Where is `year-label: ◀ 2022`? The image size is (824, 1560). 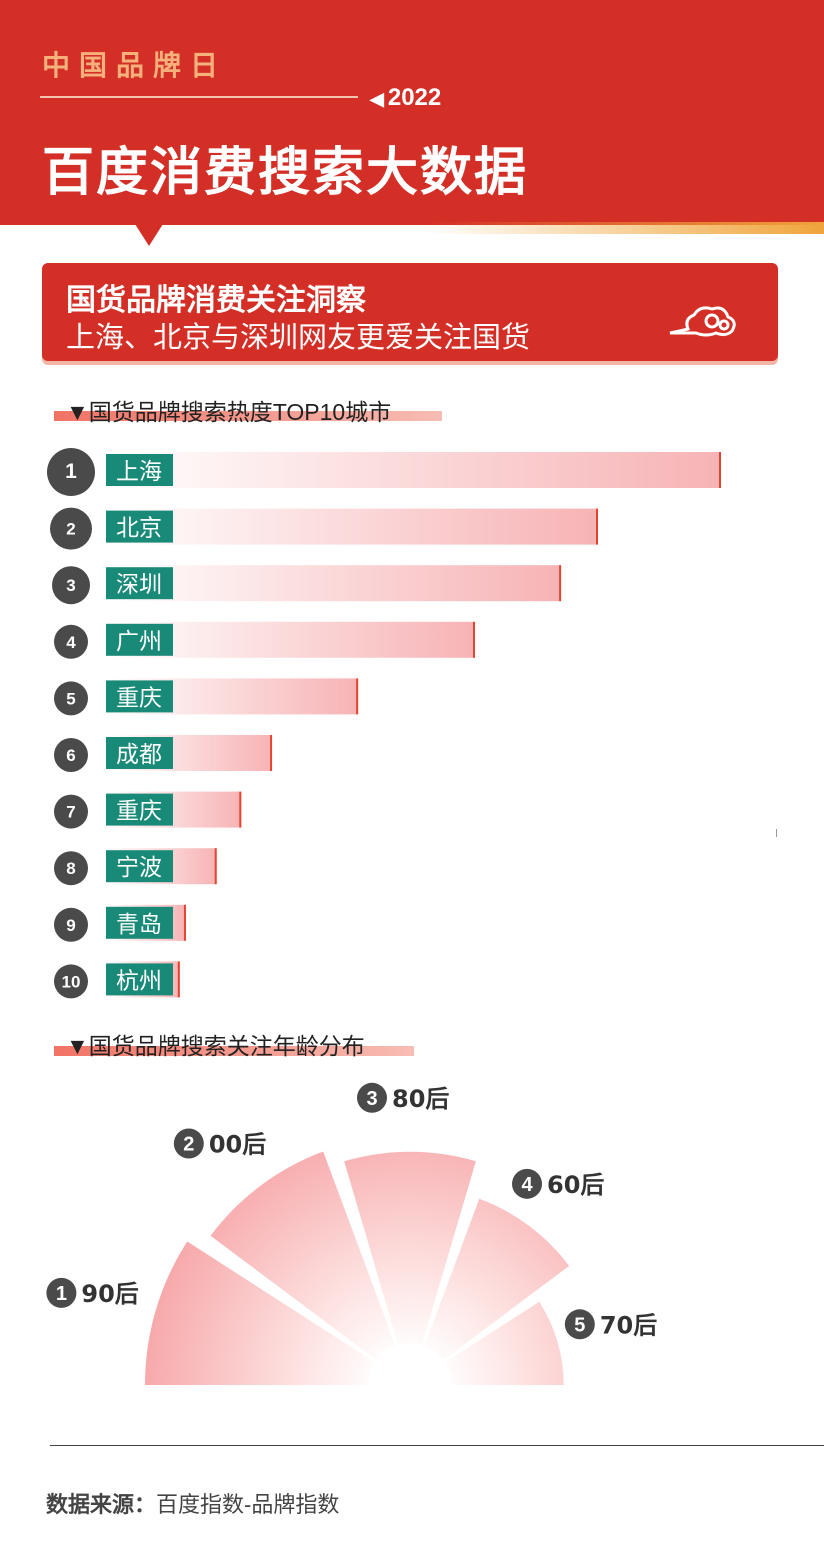
year-label: ◀ 2022 is located at coordinates (405, 98).